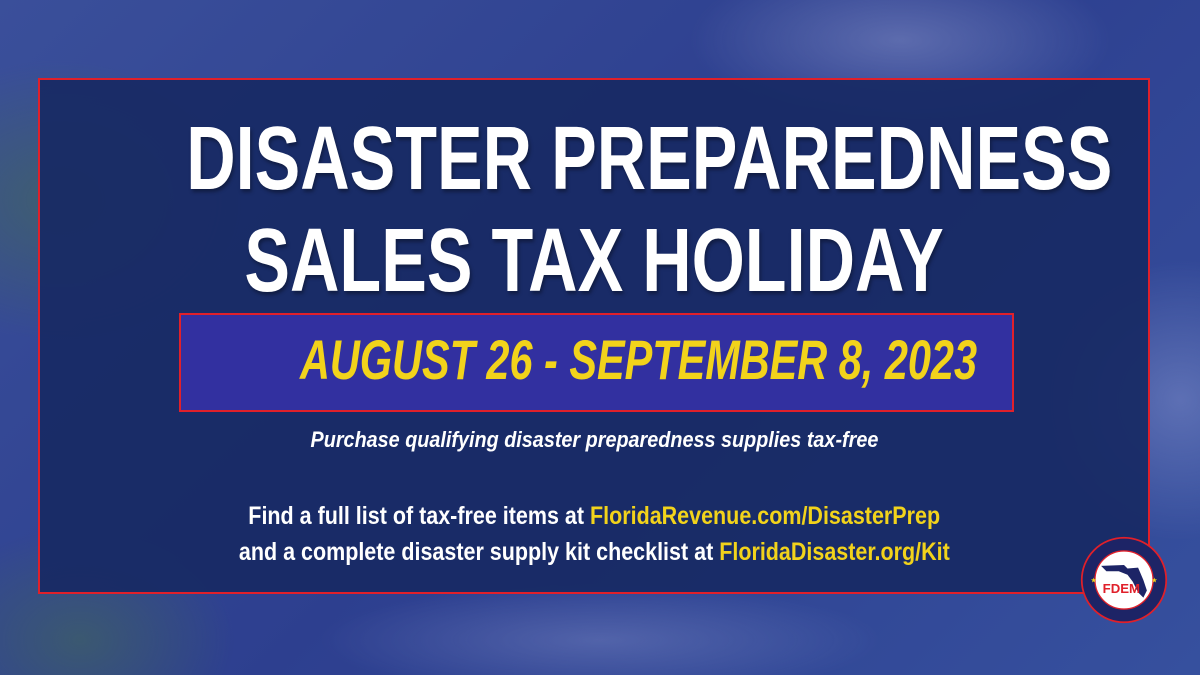 Image resolution: width=1200 pixels, height=675 pixels. Describe the element at coordinates (638, 359) in the screenshot. I see `date-text: AUGUST 26 - SEPTEMBER 8, 2023` at that location.